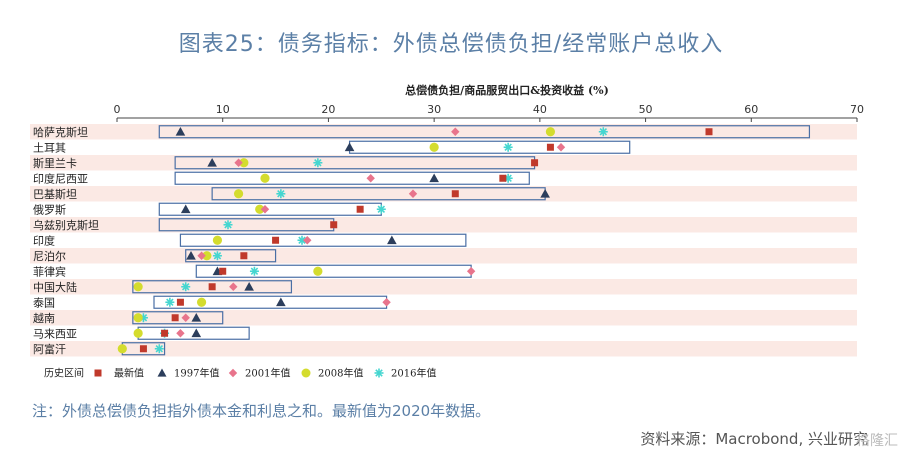 The image size is (902, 462). What do you see at coordinates (267, 373) in the screenshot?
I see `legend-2001-label: 2001年值` at bounding box center [267, 373].